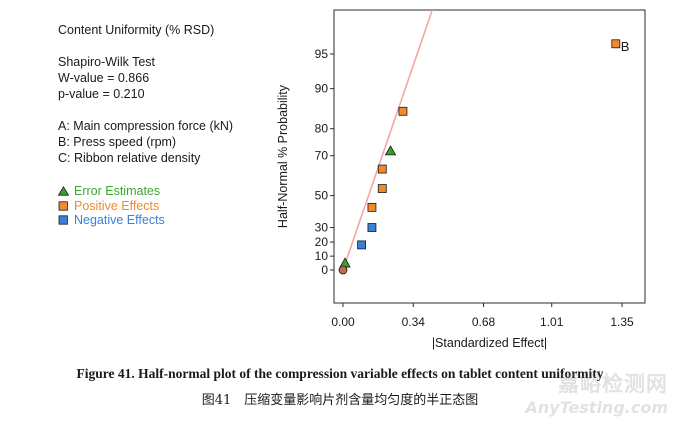  What do you see at coordinates (117, 142) in the screenshot?
I see `factor-b: B: Press speed (rpm)` at bounding box center [117, 142].